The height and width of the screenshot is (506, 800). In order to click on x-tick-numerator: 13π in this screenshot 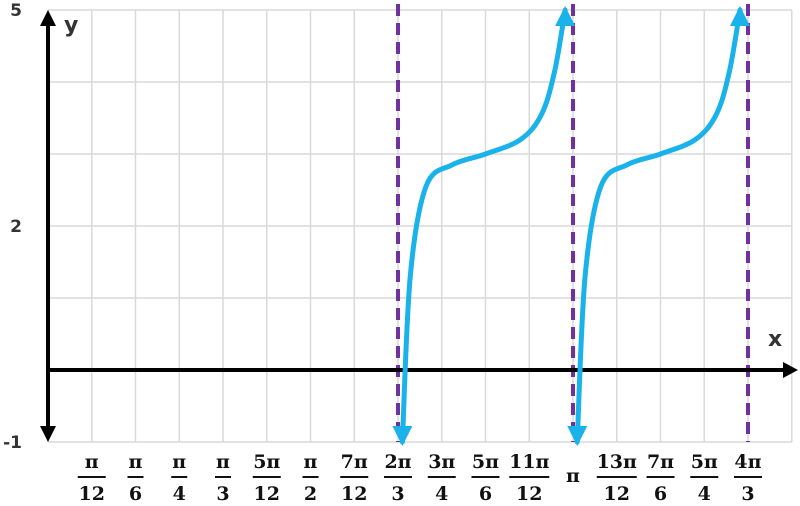, I will do `click(617, 462)`.